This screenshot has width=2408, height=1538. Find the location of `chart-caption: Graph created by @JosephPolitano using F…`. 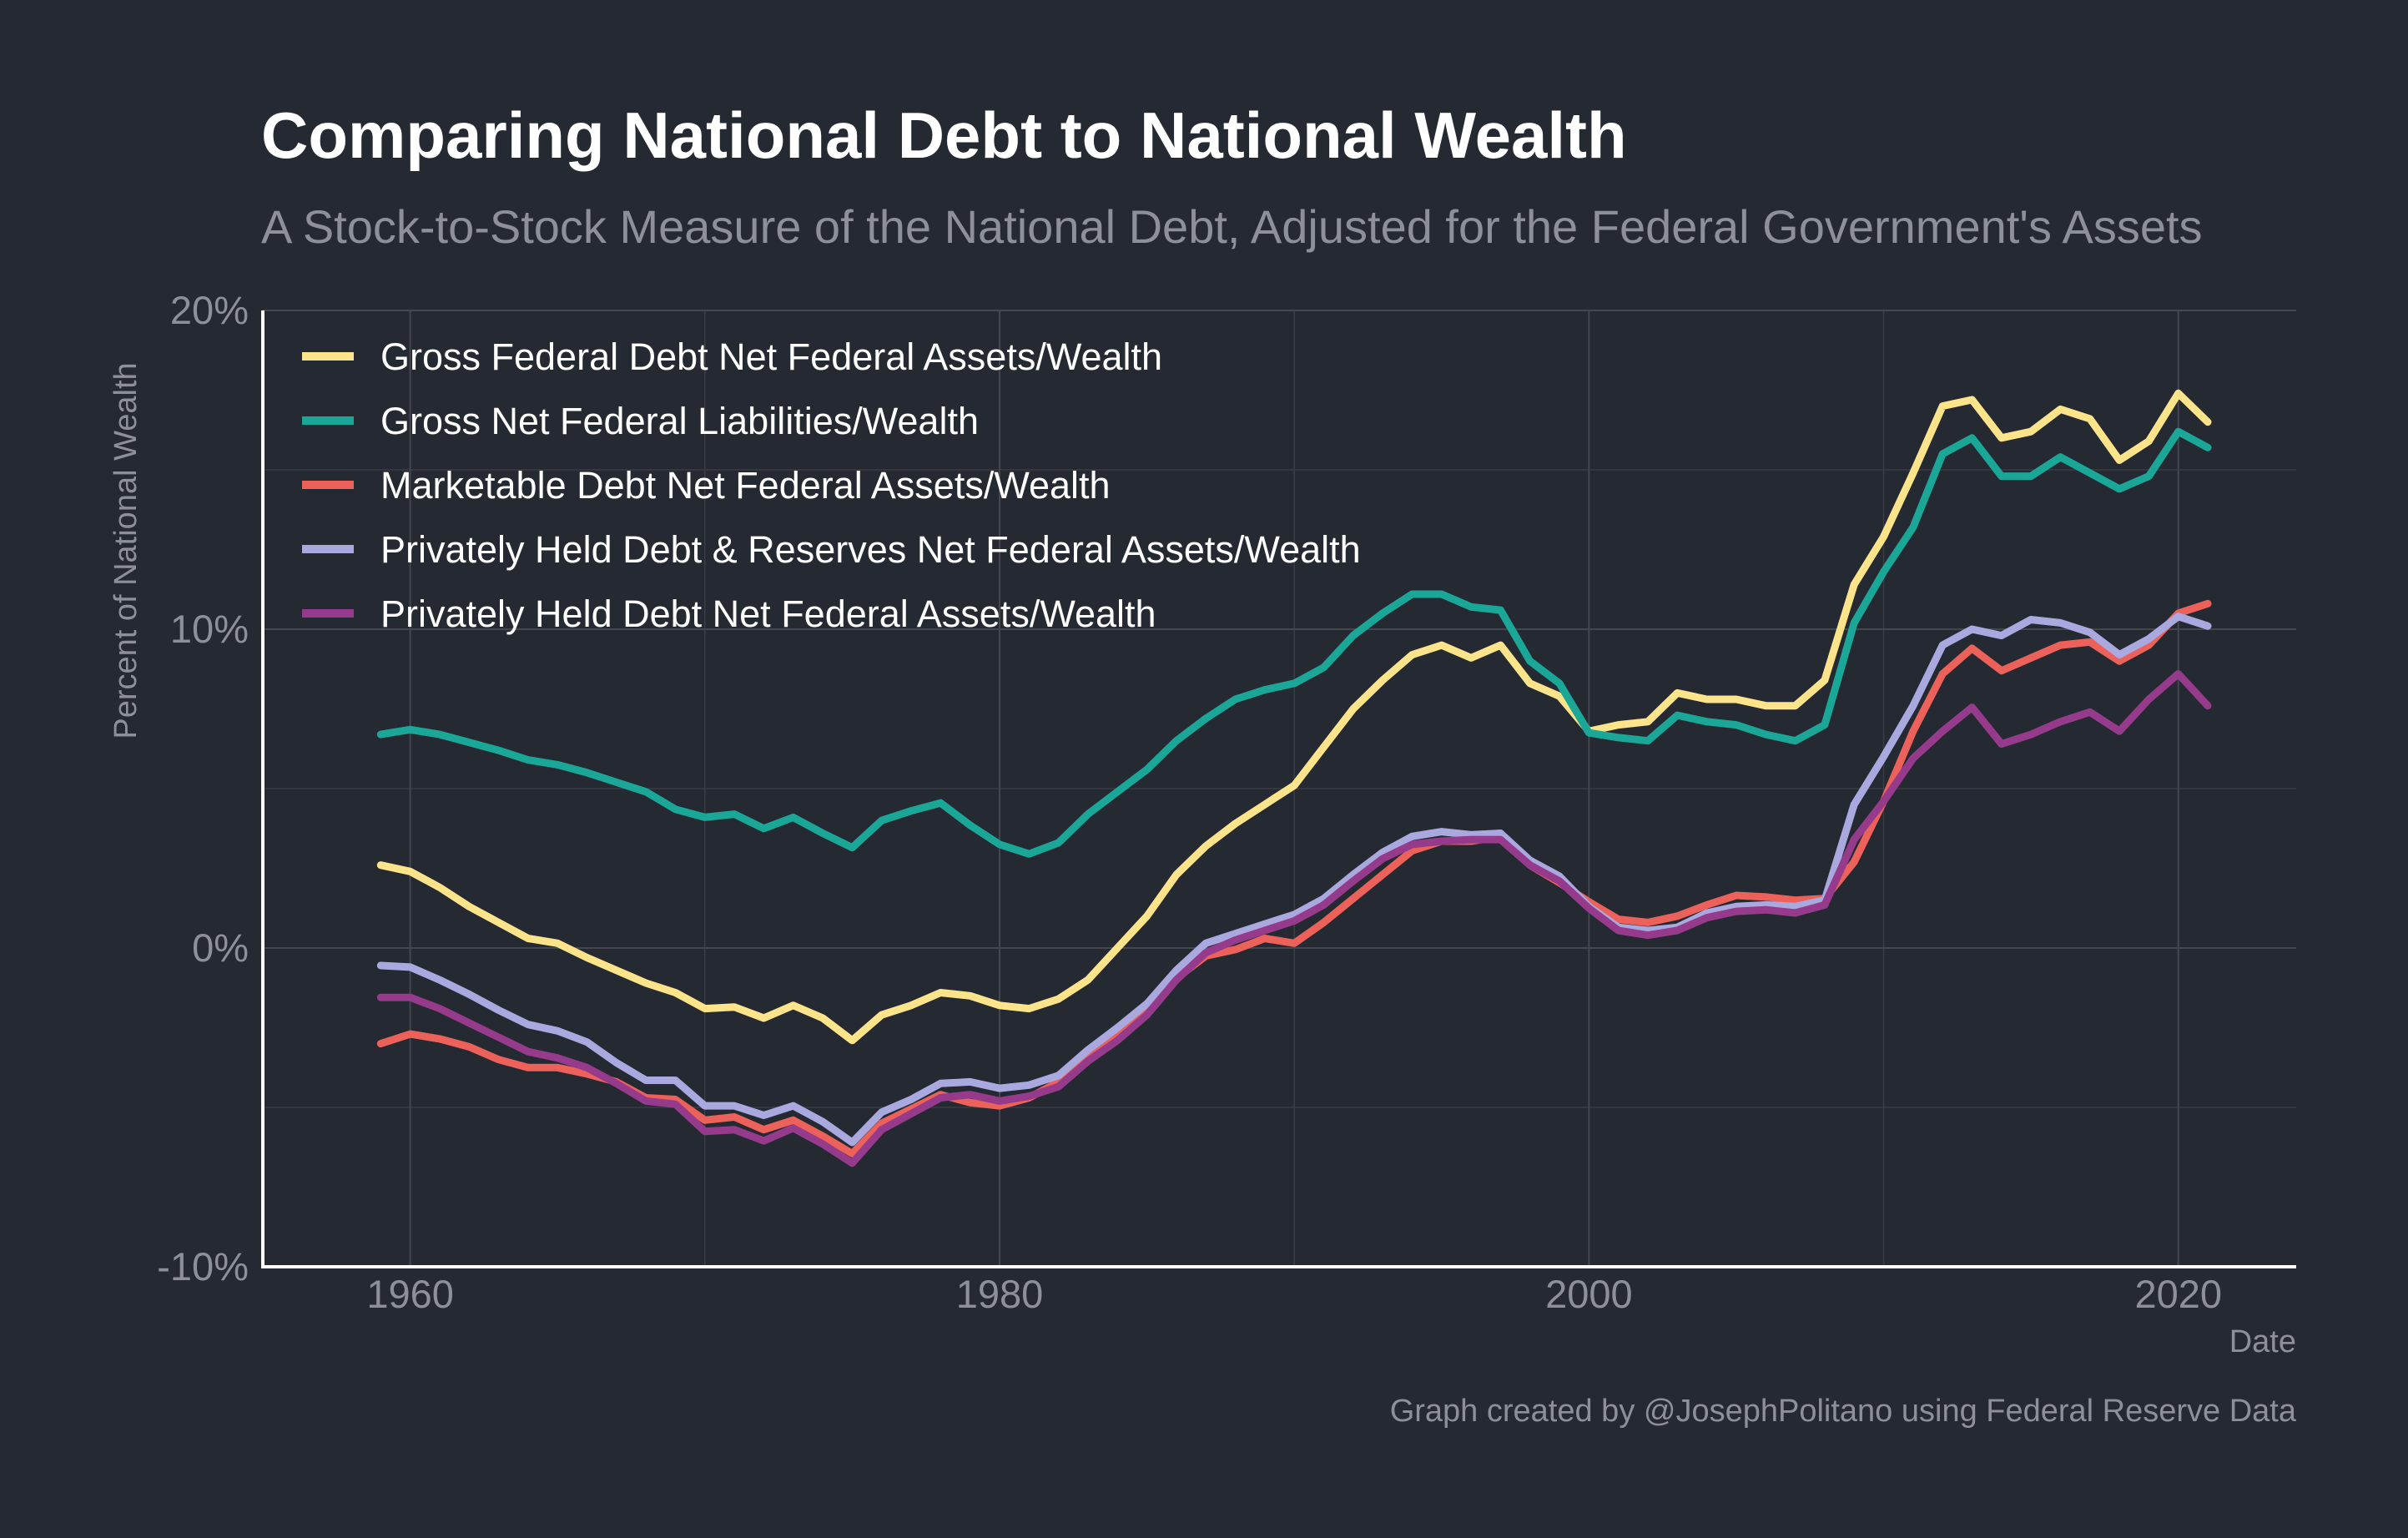

chart-caption: Graph created by @JosephPolitano using F… is located at coordinates (1843, 1411).